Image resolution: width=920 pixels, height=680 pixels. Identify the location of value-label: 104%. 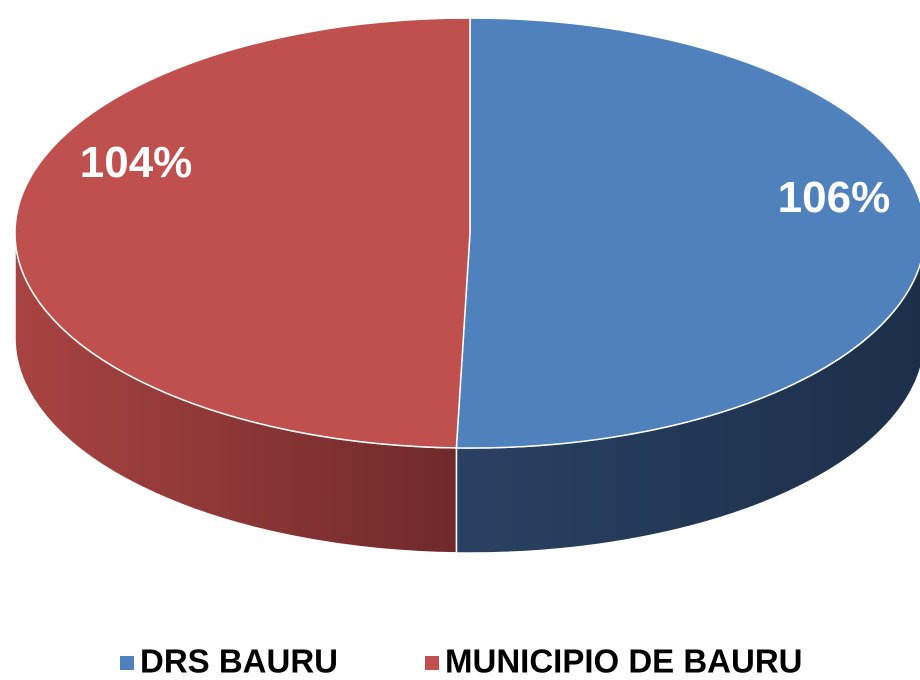
(136, 162).